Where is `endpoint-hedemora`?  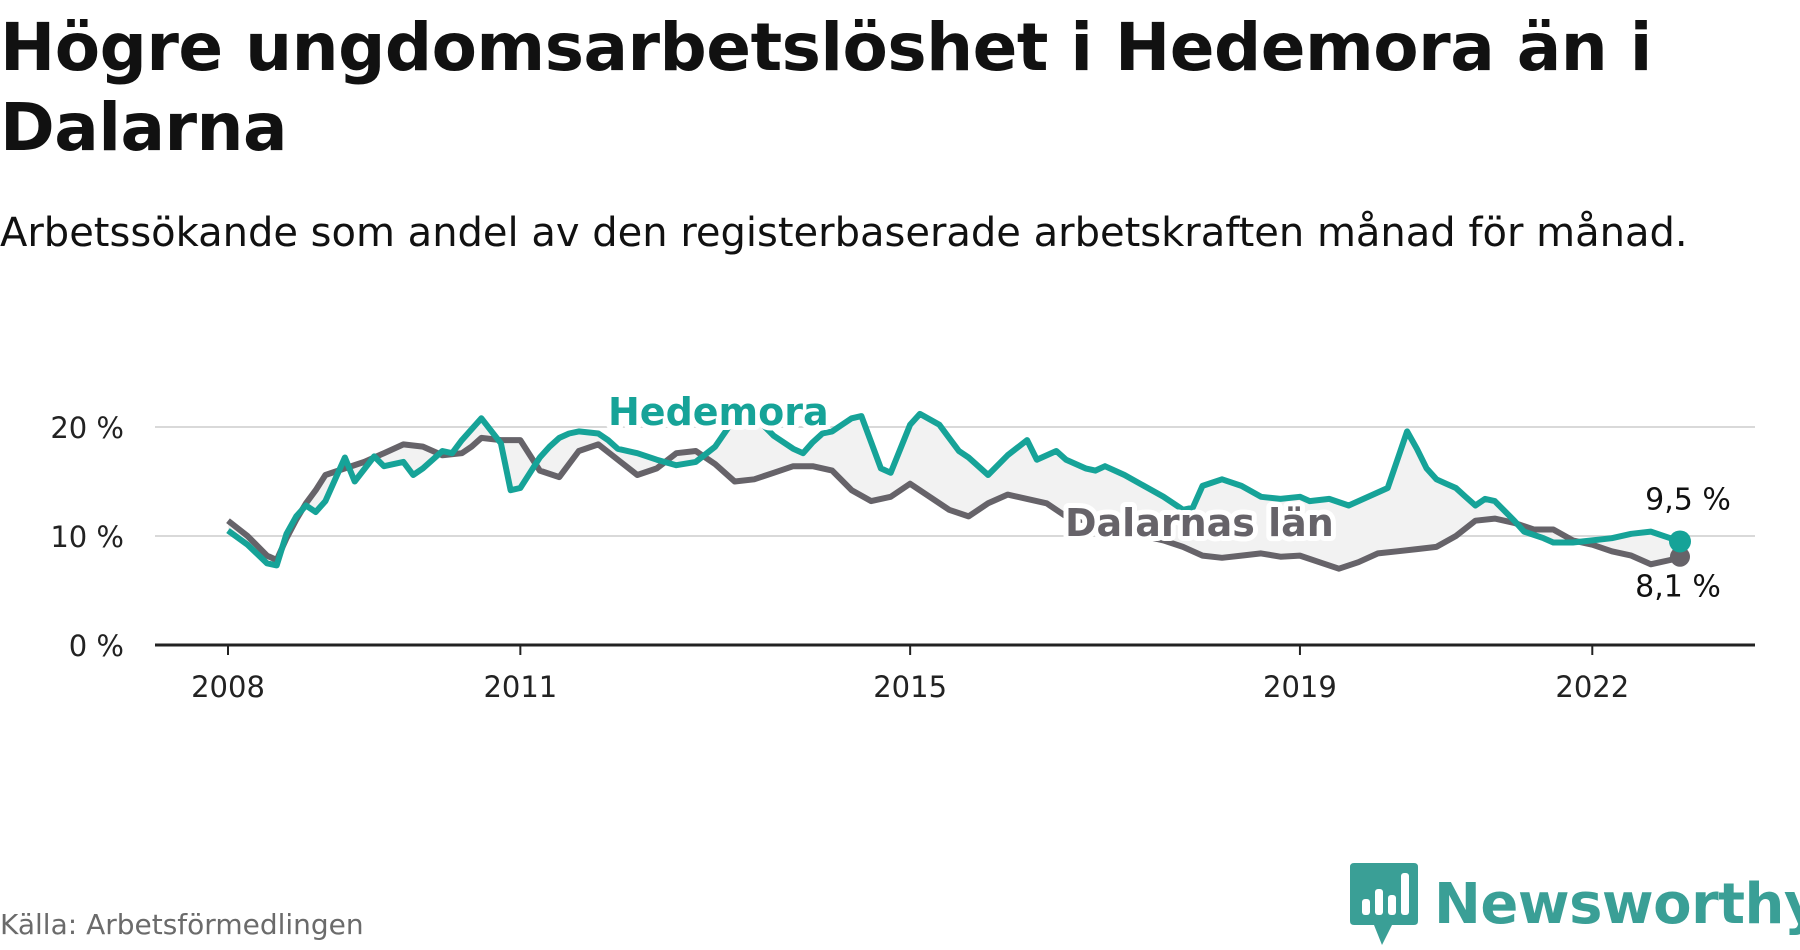 endpoint-hedemora is located at coordinates (1680, 541).